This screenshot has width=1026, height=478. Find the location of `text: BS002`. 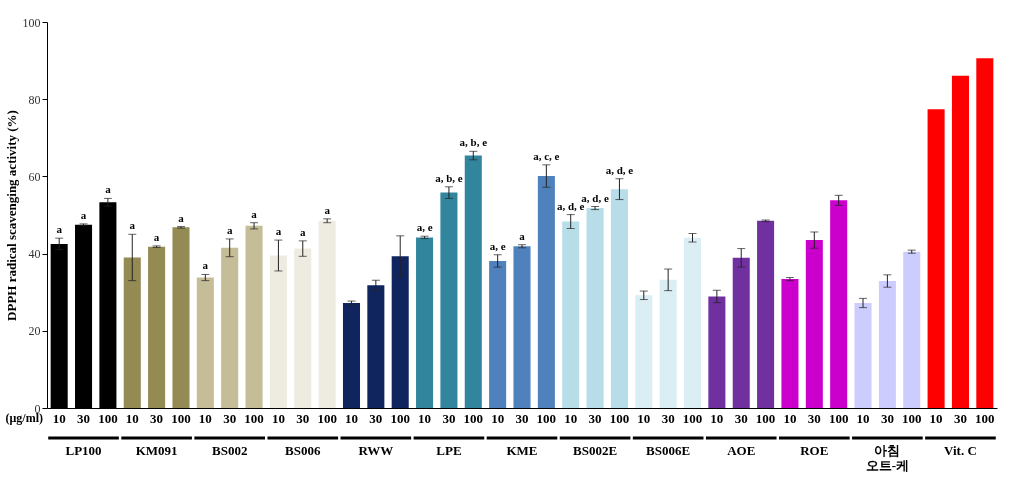

text: BS002 is located at coordinates (229, 450).